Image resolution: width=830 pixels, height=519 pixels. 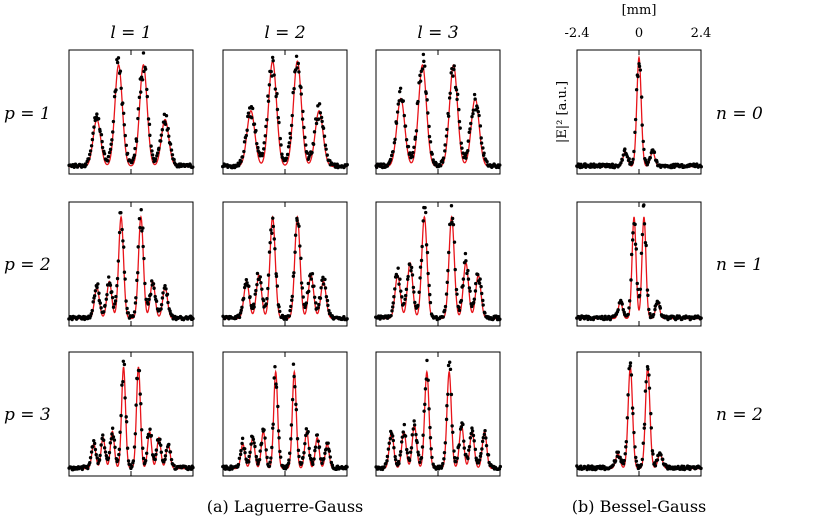 I want to click on panel-lg-p1-l3, so click(x=438, y=112).